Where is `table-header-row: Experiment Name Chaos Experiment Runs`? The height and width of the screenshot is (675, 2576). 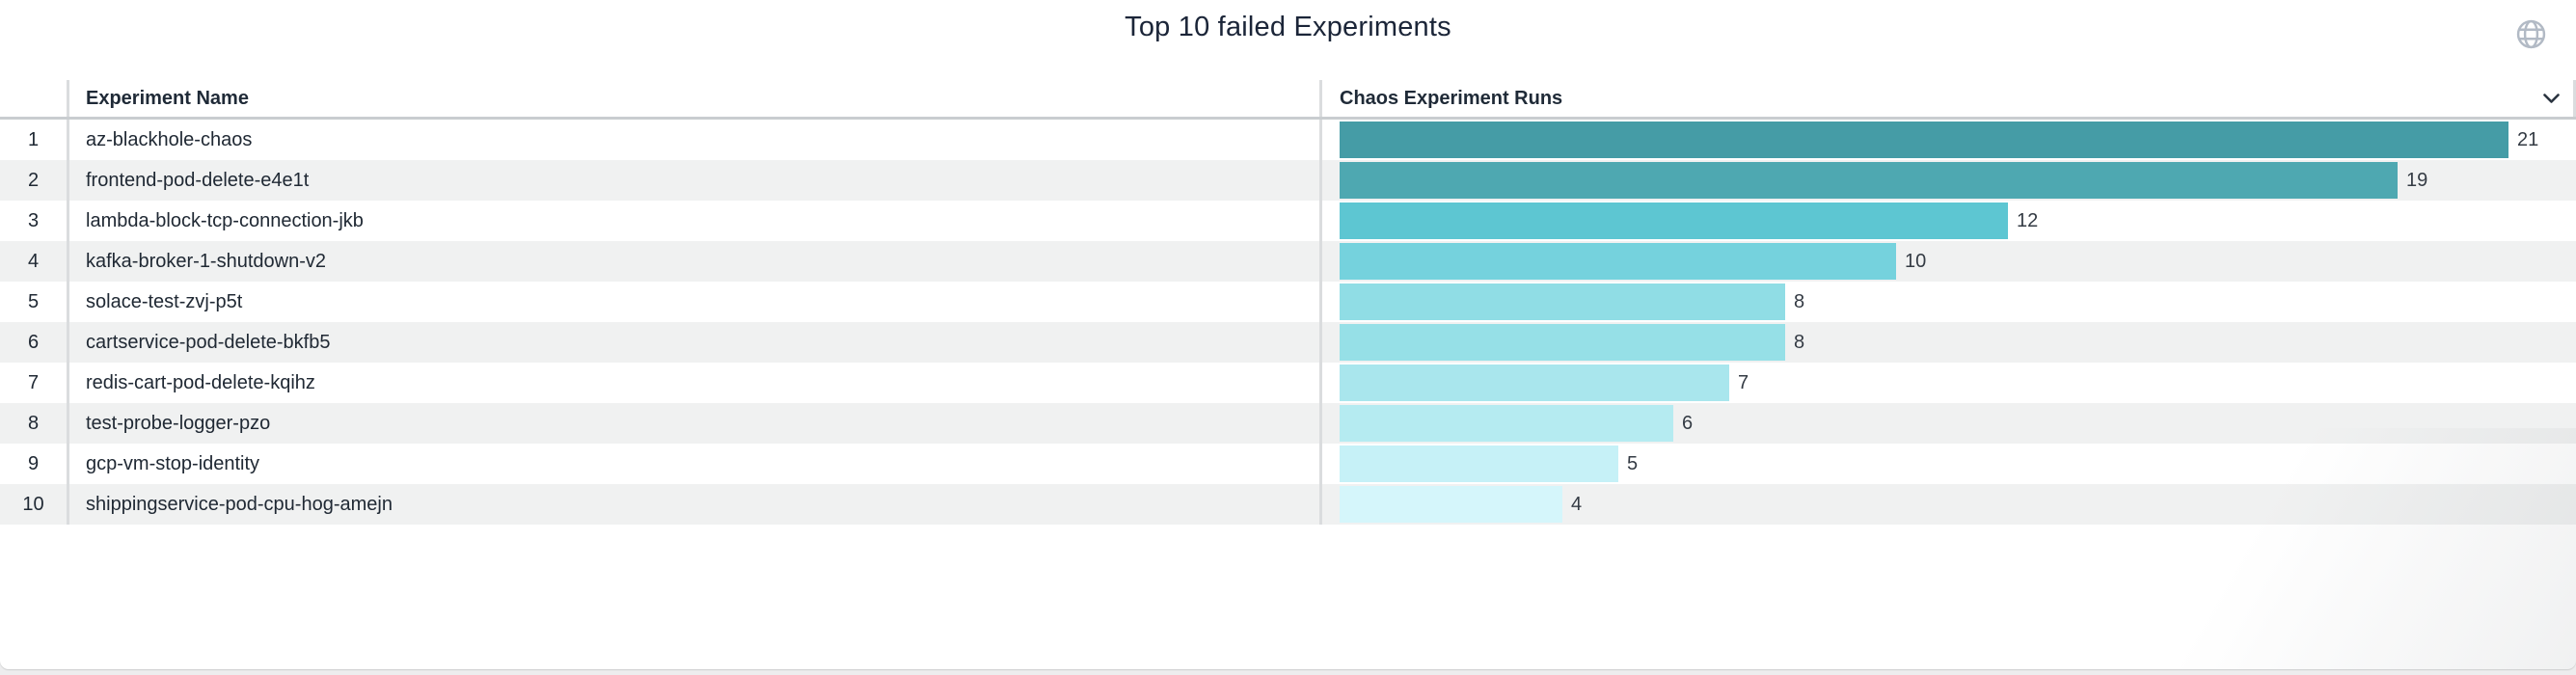
table-header-row: Experiment Name Chaos Experiment Runs is located at coordinates (1288, 100).